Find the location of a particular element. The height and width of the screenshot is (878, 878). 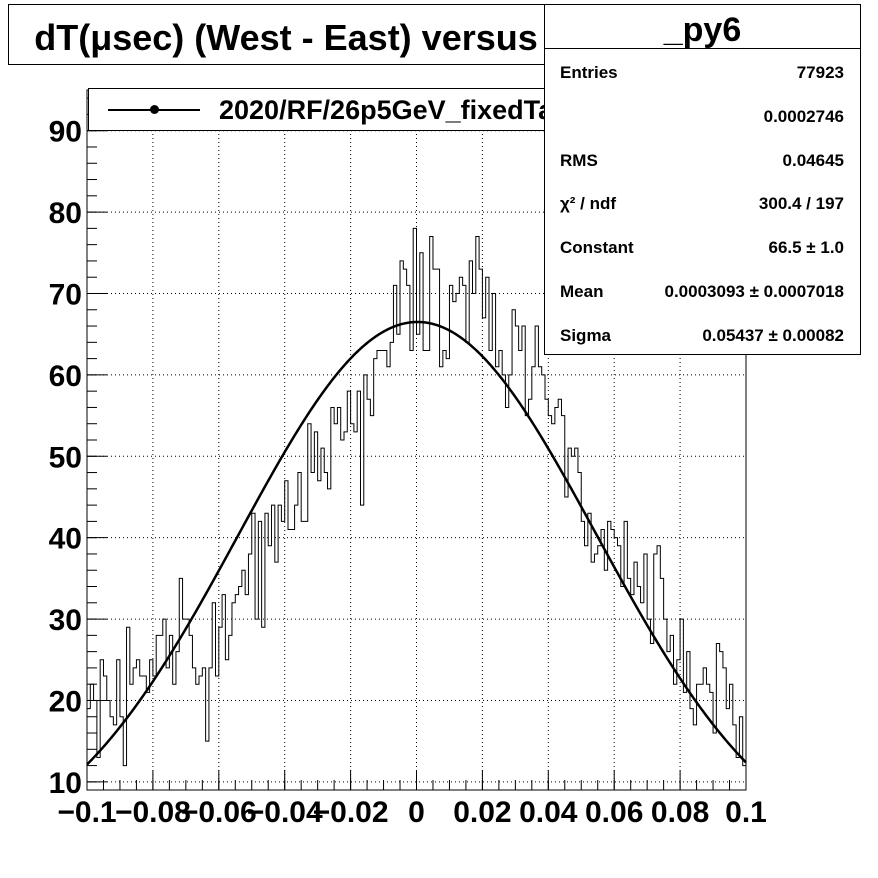

legend: 2020/RF/26p5GeV_fixedTarget is located at coordinates (351, 109).